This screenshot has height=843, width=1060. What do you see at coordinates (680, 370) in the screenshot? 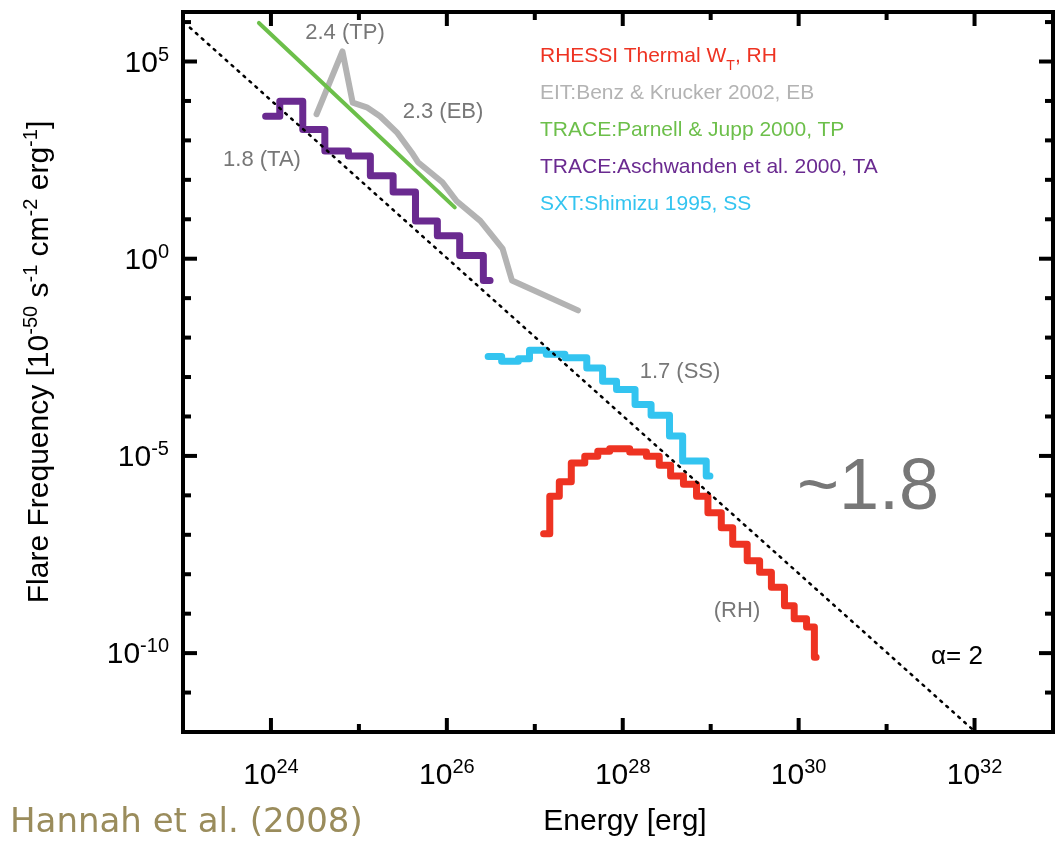
I see `annotation: 1.7 (SS)` at bounding box center [680, 370].